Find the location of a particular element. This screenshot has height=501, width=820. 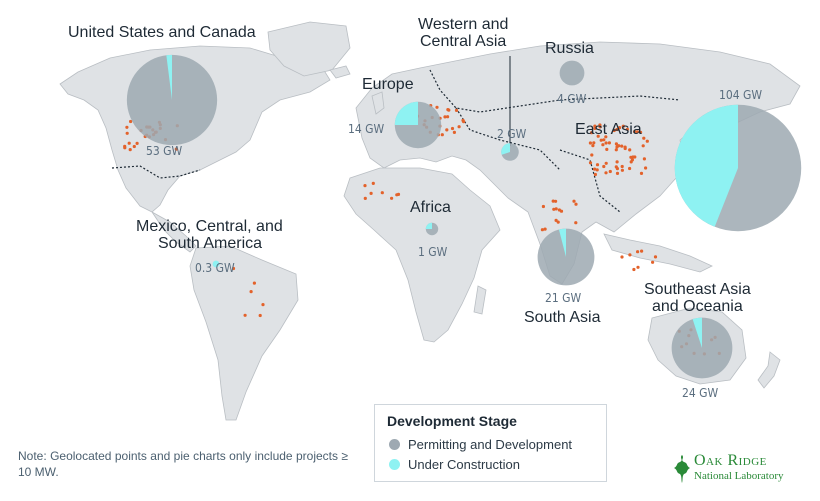

legend-label-construction: Under Construction is located at coordinates (464, 464).